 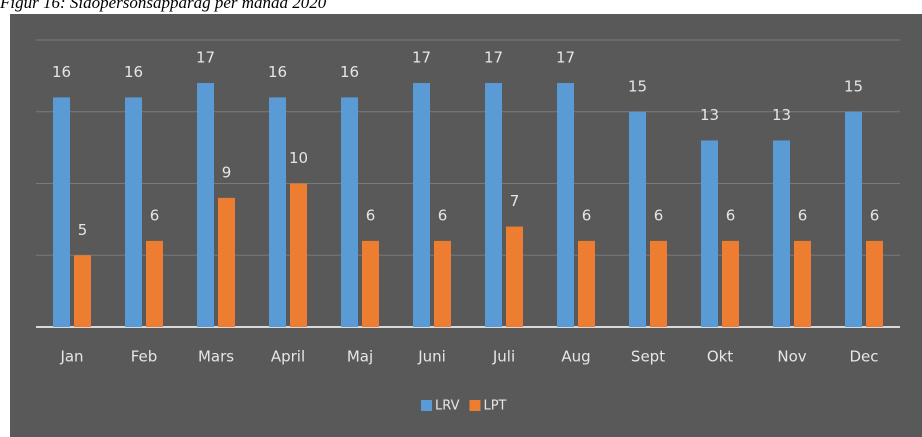 What do you see at coordinates (503, 357) in the screenshot?
I see `x-tick-label: Juli` at bounding box center [503, 357].